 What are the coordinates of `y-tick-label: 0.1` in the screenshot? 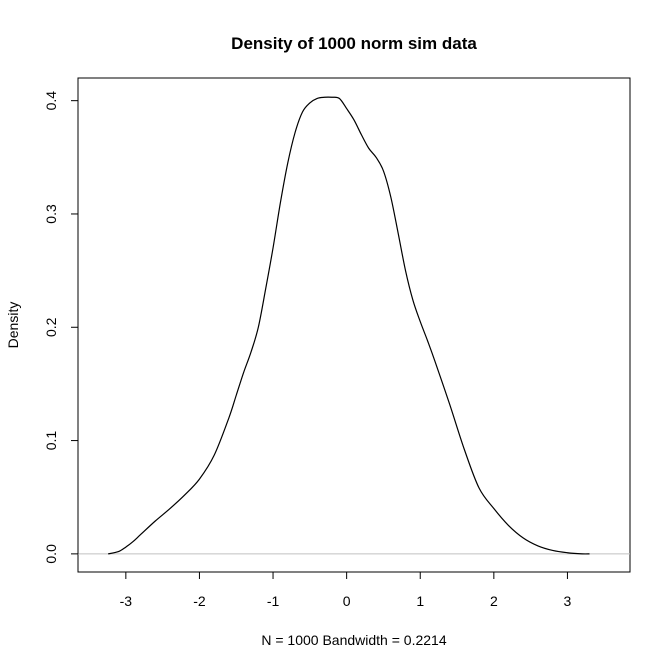 It's located at (51, 441).